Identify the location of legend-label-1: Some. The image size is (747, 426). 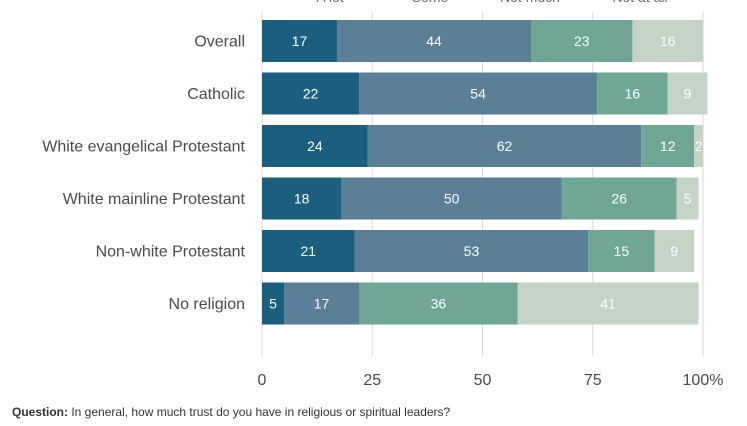
(430, 2).